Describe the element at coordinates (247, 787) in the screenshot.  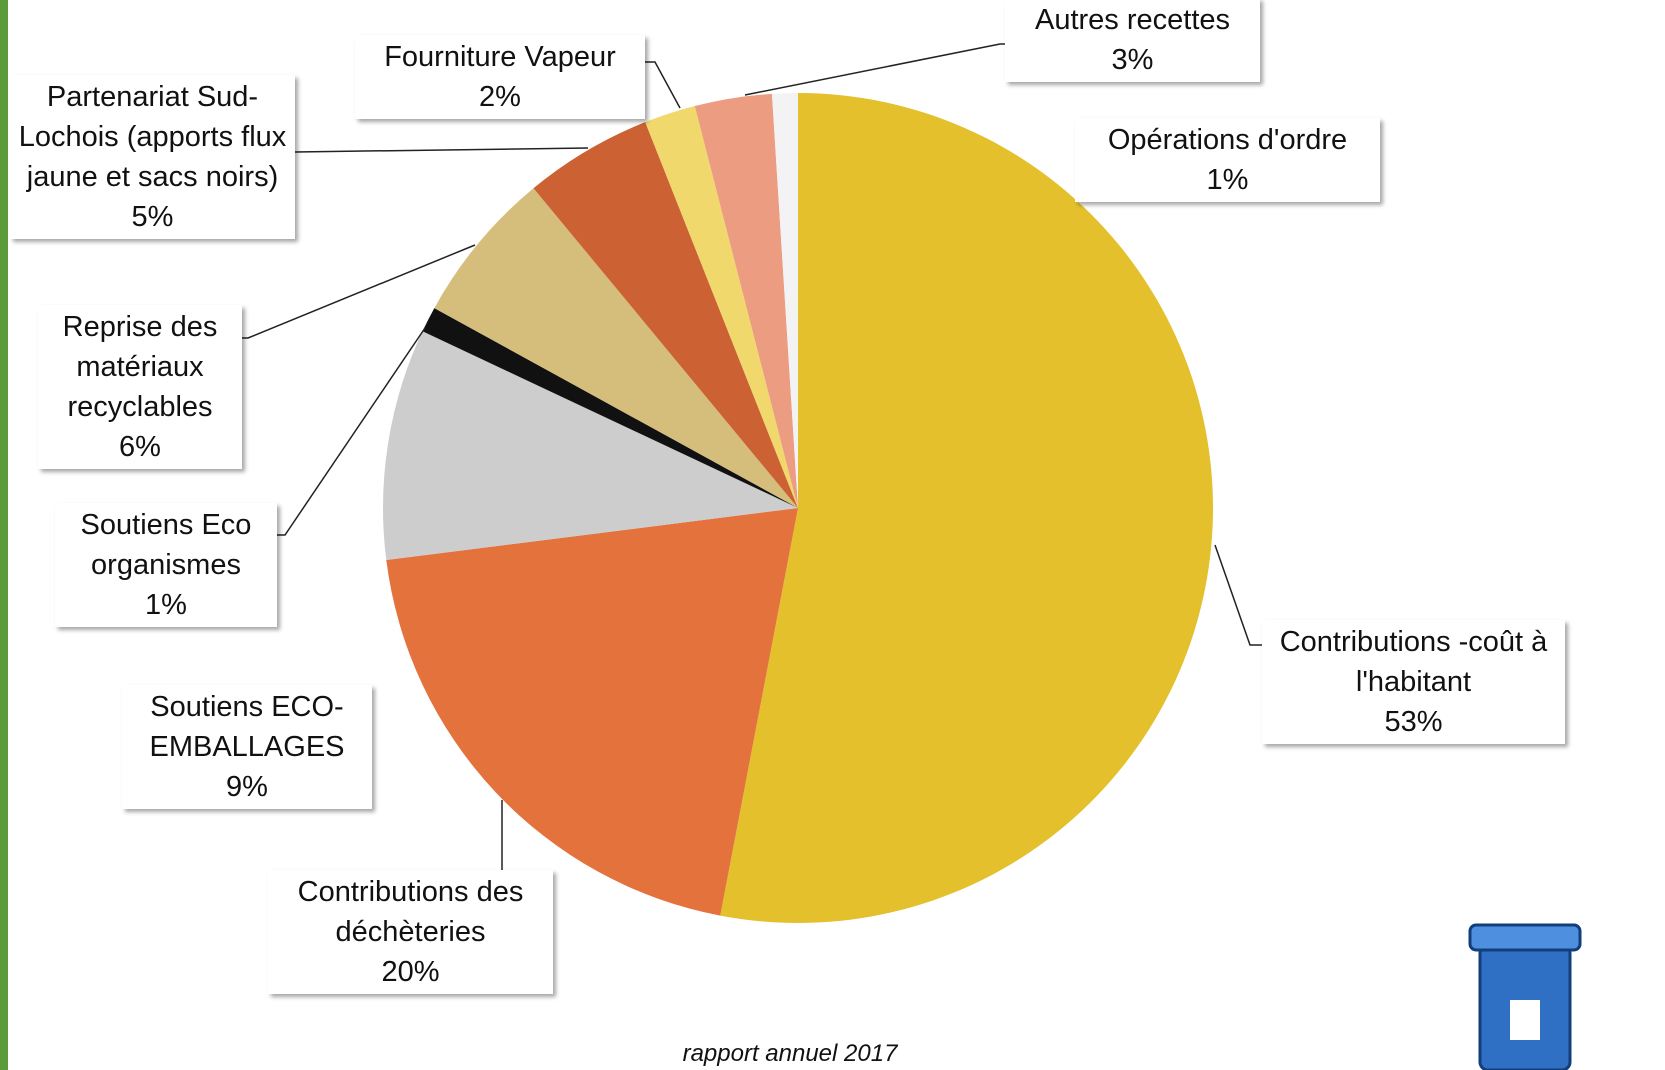
I see `slice-percent: 9%` at that location.